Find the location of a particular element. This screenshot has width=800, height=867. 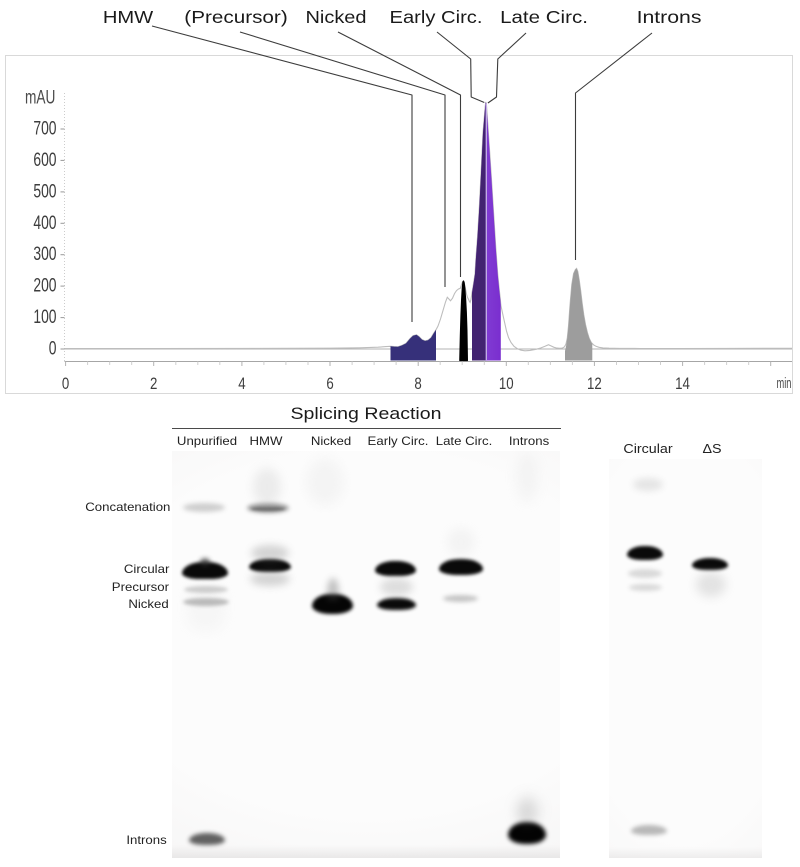

svg-text: 10 is located at coordinates (506, 384).